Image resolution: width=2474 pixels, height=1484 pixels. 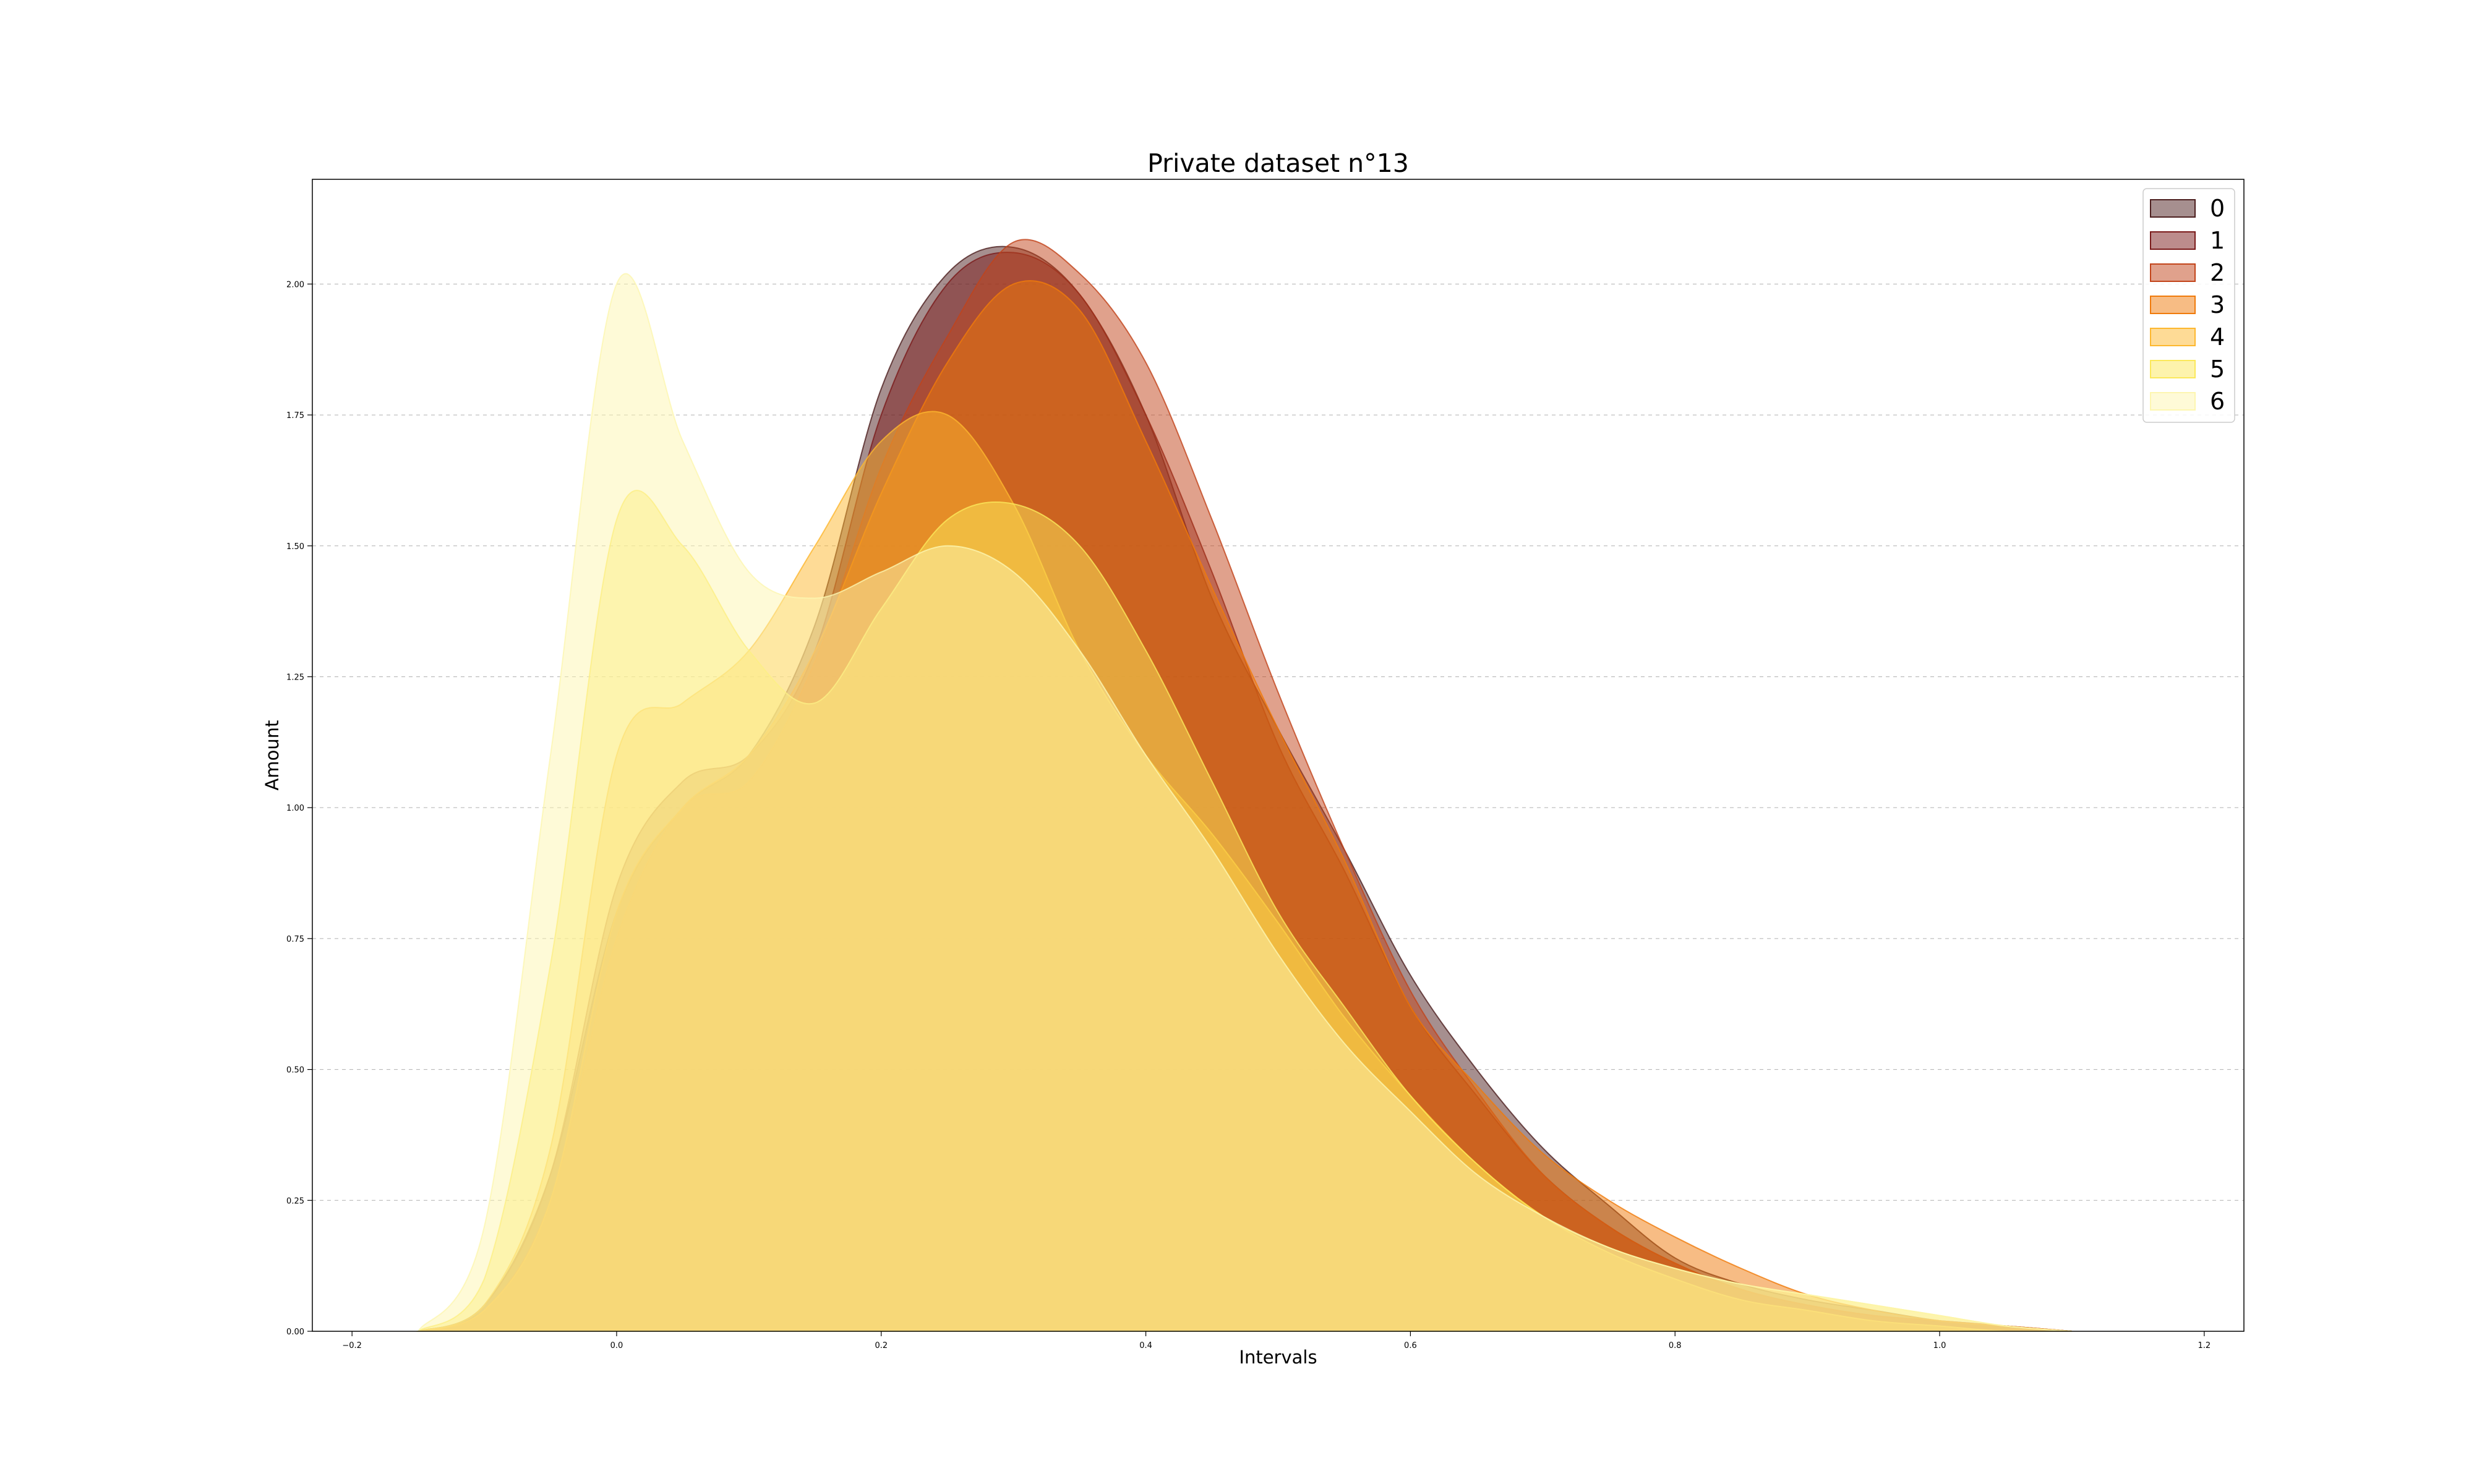 I want to click on legend-label-6: 6, so click(x=2217, y=401).